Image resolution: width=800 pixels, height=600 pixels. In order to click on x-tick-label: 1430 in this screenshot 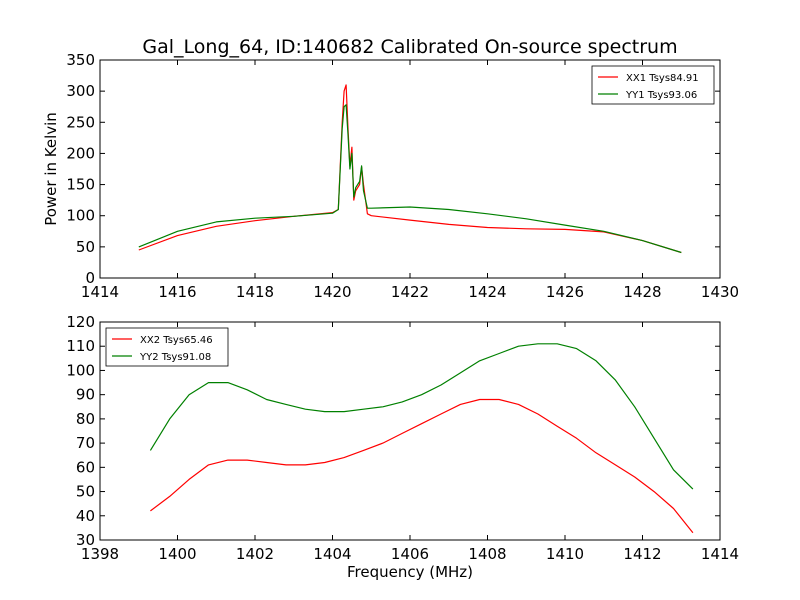, I will do `click(720, 292)`.